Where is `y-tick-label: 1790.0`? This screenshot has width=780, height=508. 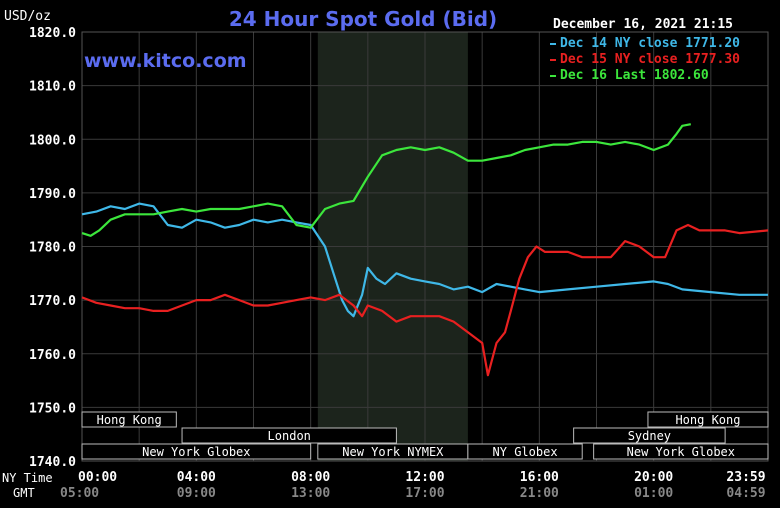
y-tick-label: 1790.0 is located at coordinates (52, 194).